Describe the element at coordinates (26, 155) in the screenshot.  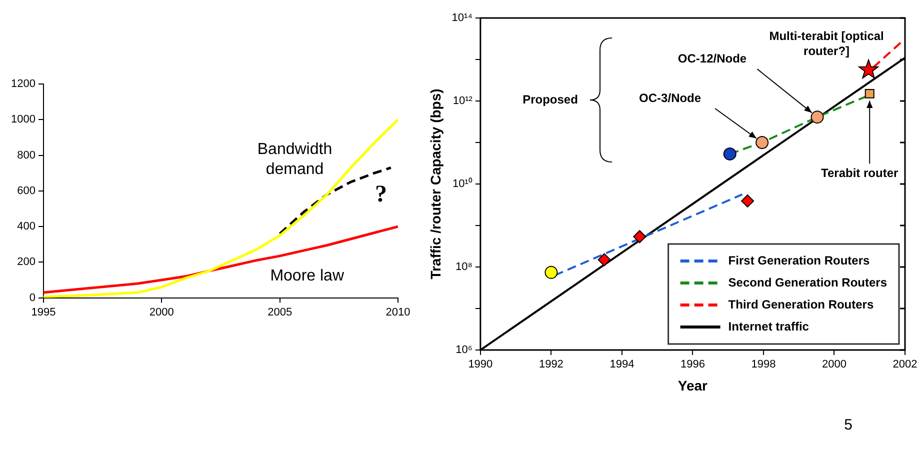
I see `y-tick-label: 800` at that location.